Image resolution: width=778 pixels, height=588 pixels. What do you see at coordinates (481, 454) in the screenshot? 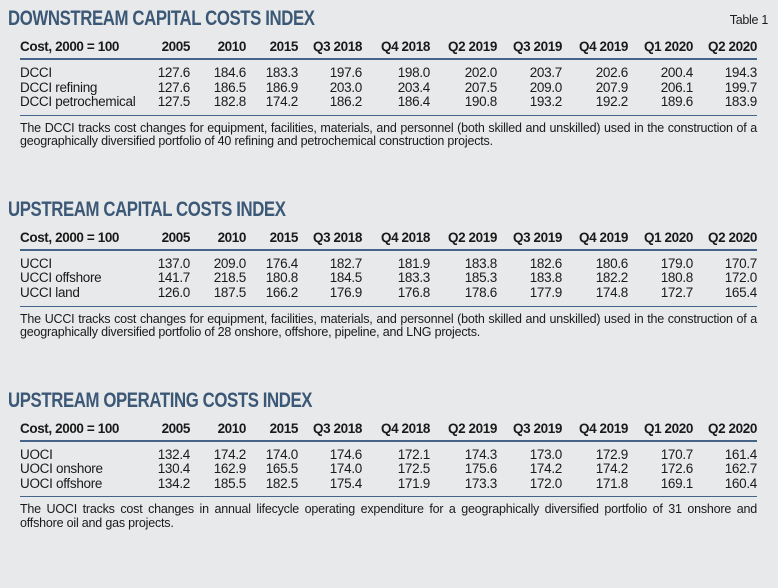
I see `cell-value: 174.3` at bounding box center [481, 454].